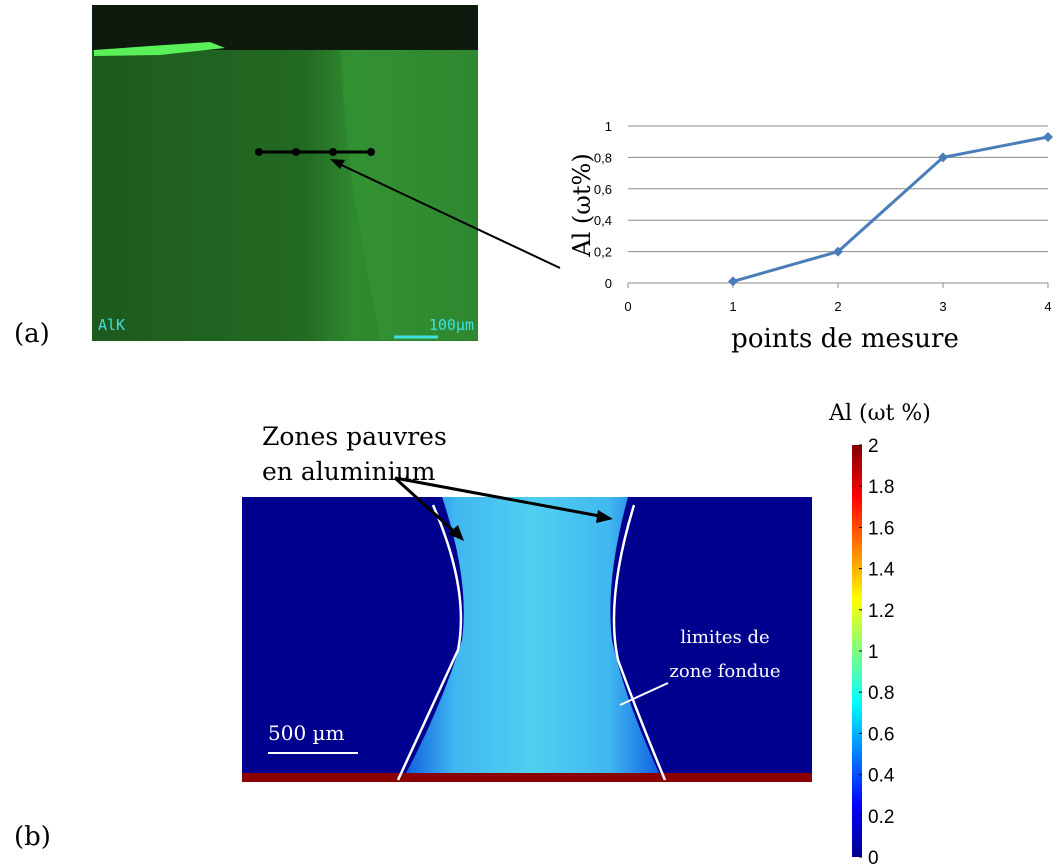 The height and width of the screenshot is (866, 1055). What do you see at coordinates (285, 27) in the screenshot?
I see `sem-top-band` at bounding box center [285, 27].